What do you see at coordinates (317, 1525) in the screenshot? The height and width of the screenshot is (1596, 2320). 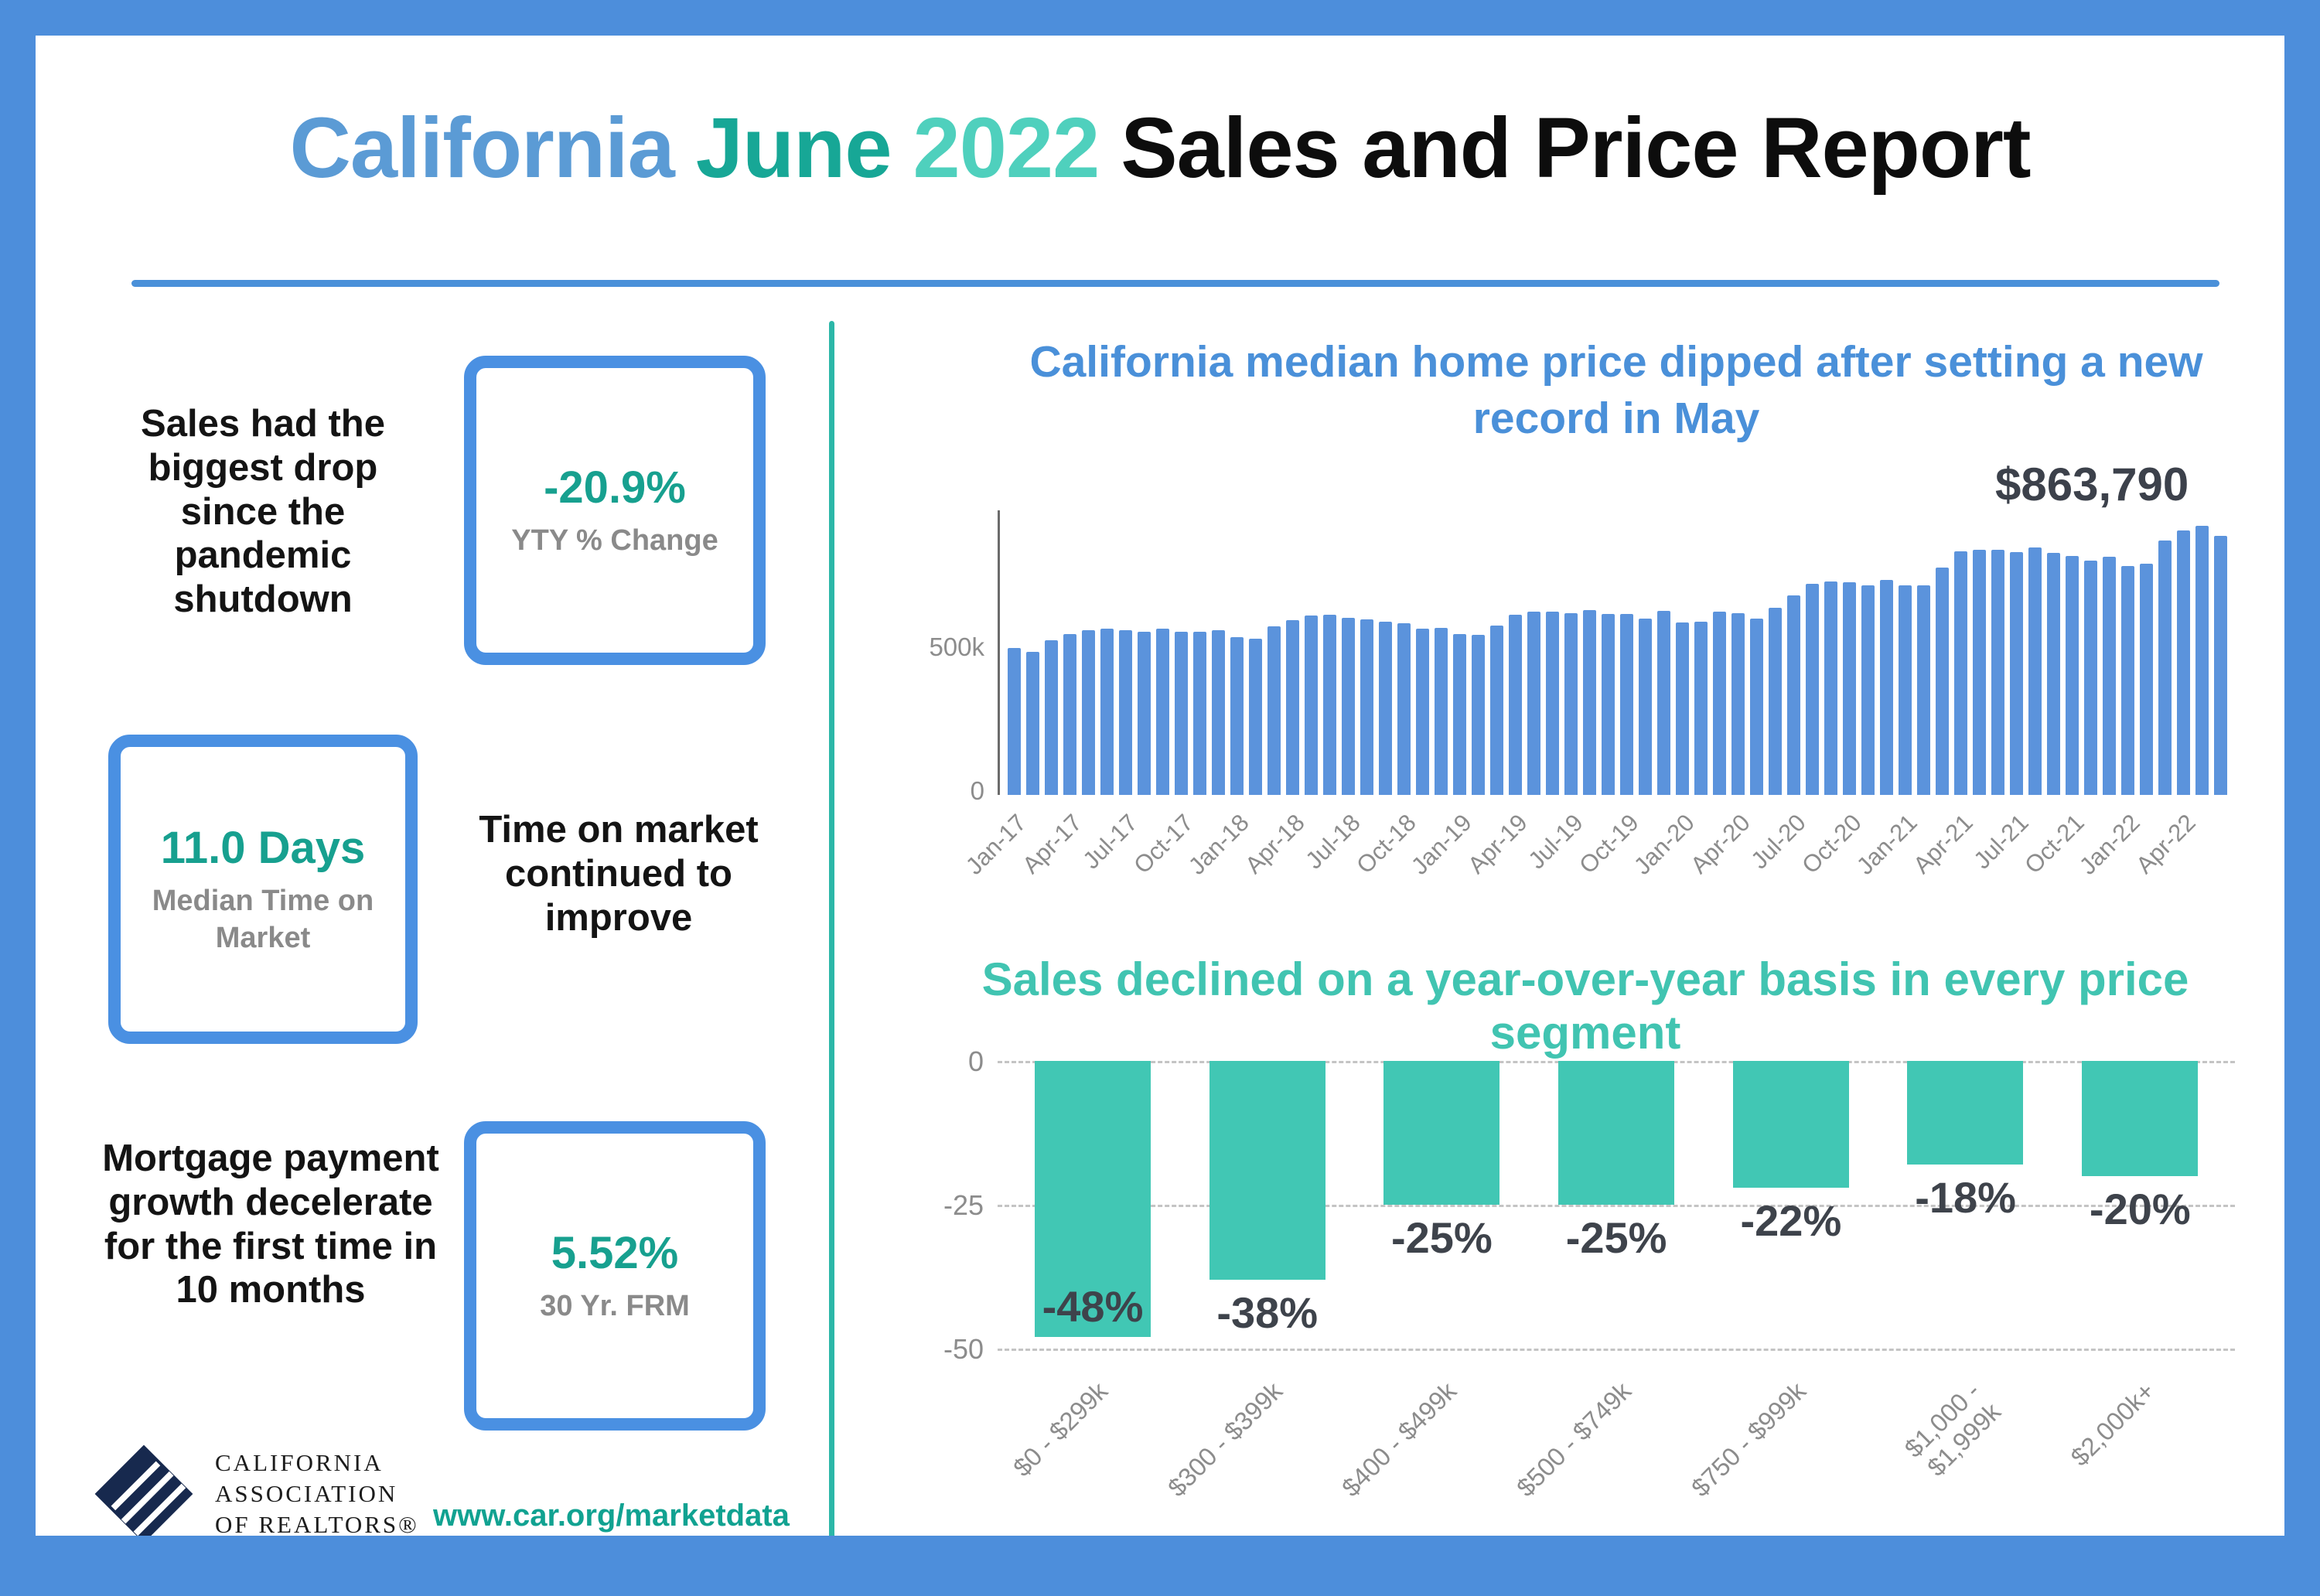 I see `car-logo-text-line3: OF REALTORS®` at bounding box center [317, 1525].